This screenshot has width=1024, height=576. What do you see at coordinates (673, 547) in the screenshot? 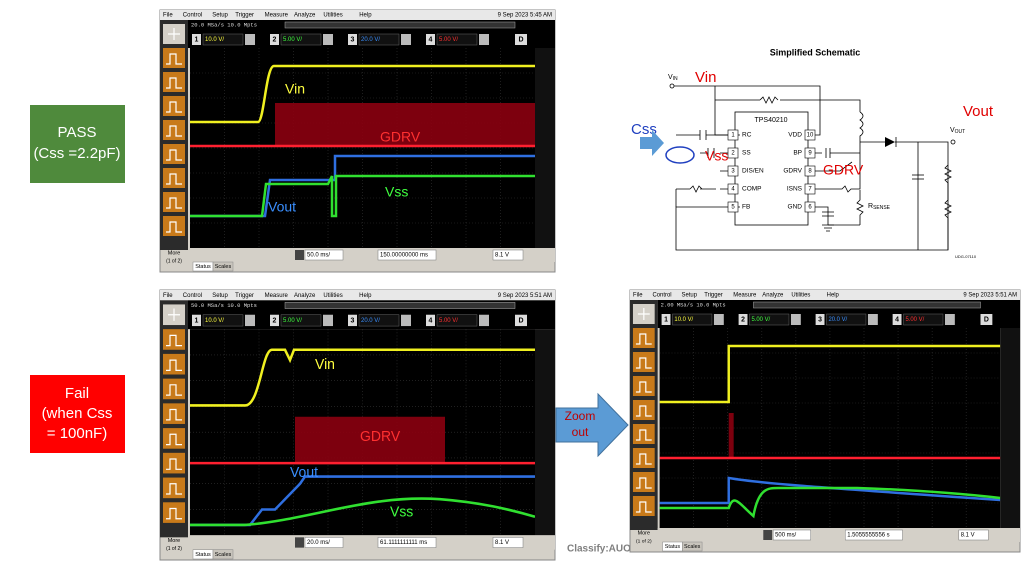
I see `tab-label: Status` at bounding box center [673, 547].